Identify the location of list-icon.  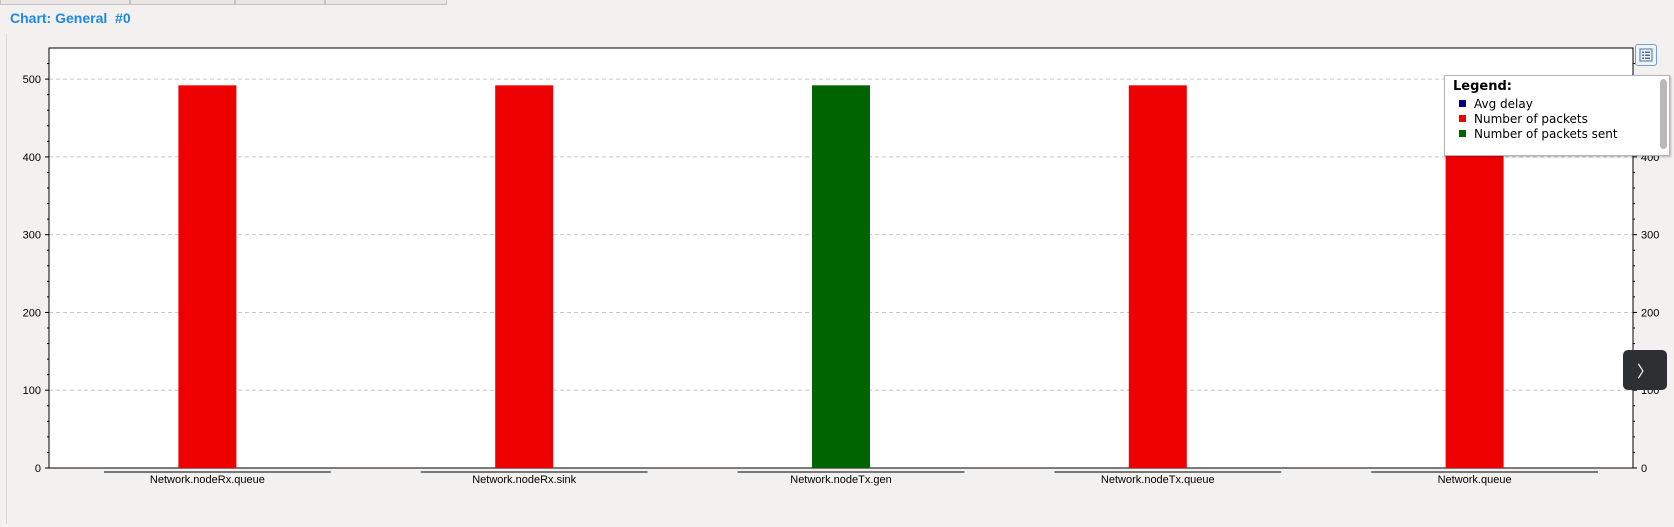
(1646, 55).